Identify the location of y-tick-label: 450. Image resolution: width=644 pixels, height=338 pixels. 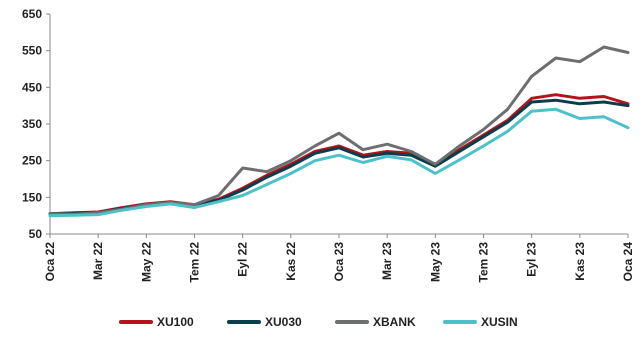
(32, 87).